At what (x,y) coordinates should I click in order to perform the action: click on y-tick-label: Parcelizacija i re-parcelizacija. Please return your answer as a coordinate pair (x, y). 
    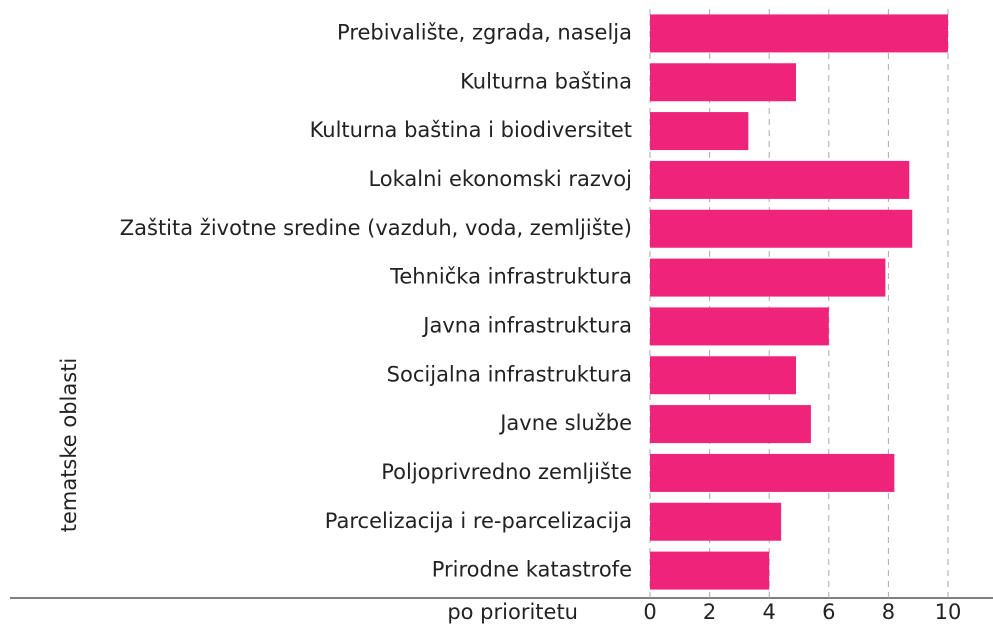
    Looking at the image, I should click on (478, 521).